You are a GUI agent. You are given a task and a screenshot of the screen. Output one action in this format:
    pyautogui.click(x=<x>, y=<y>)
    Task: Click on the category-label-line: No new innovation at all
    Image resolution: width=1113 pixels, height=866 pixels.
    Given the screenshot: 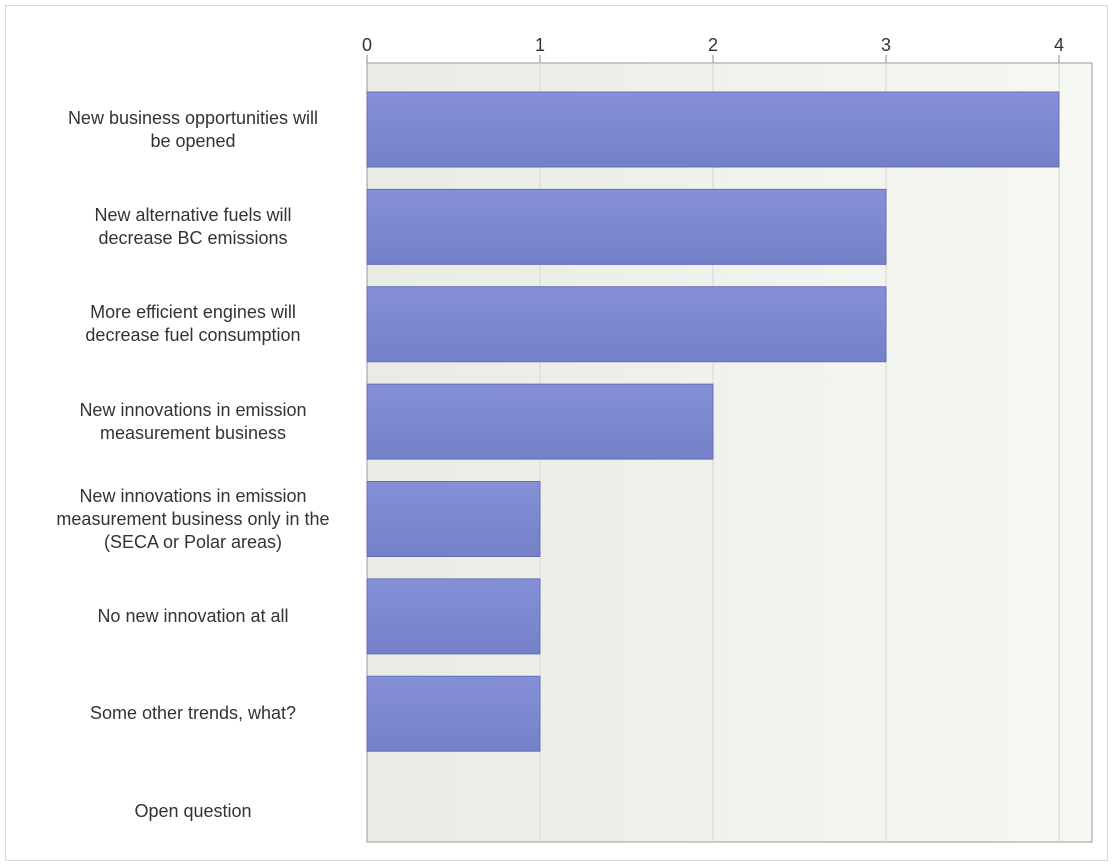 What is the action you would take?
    pyautogui.click(x=193, y=615)
    